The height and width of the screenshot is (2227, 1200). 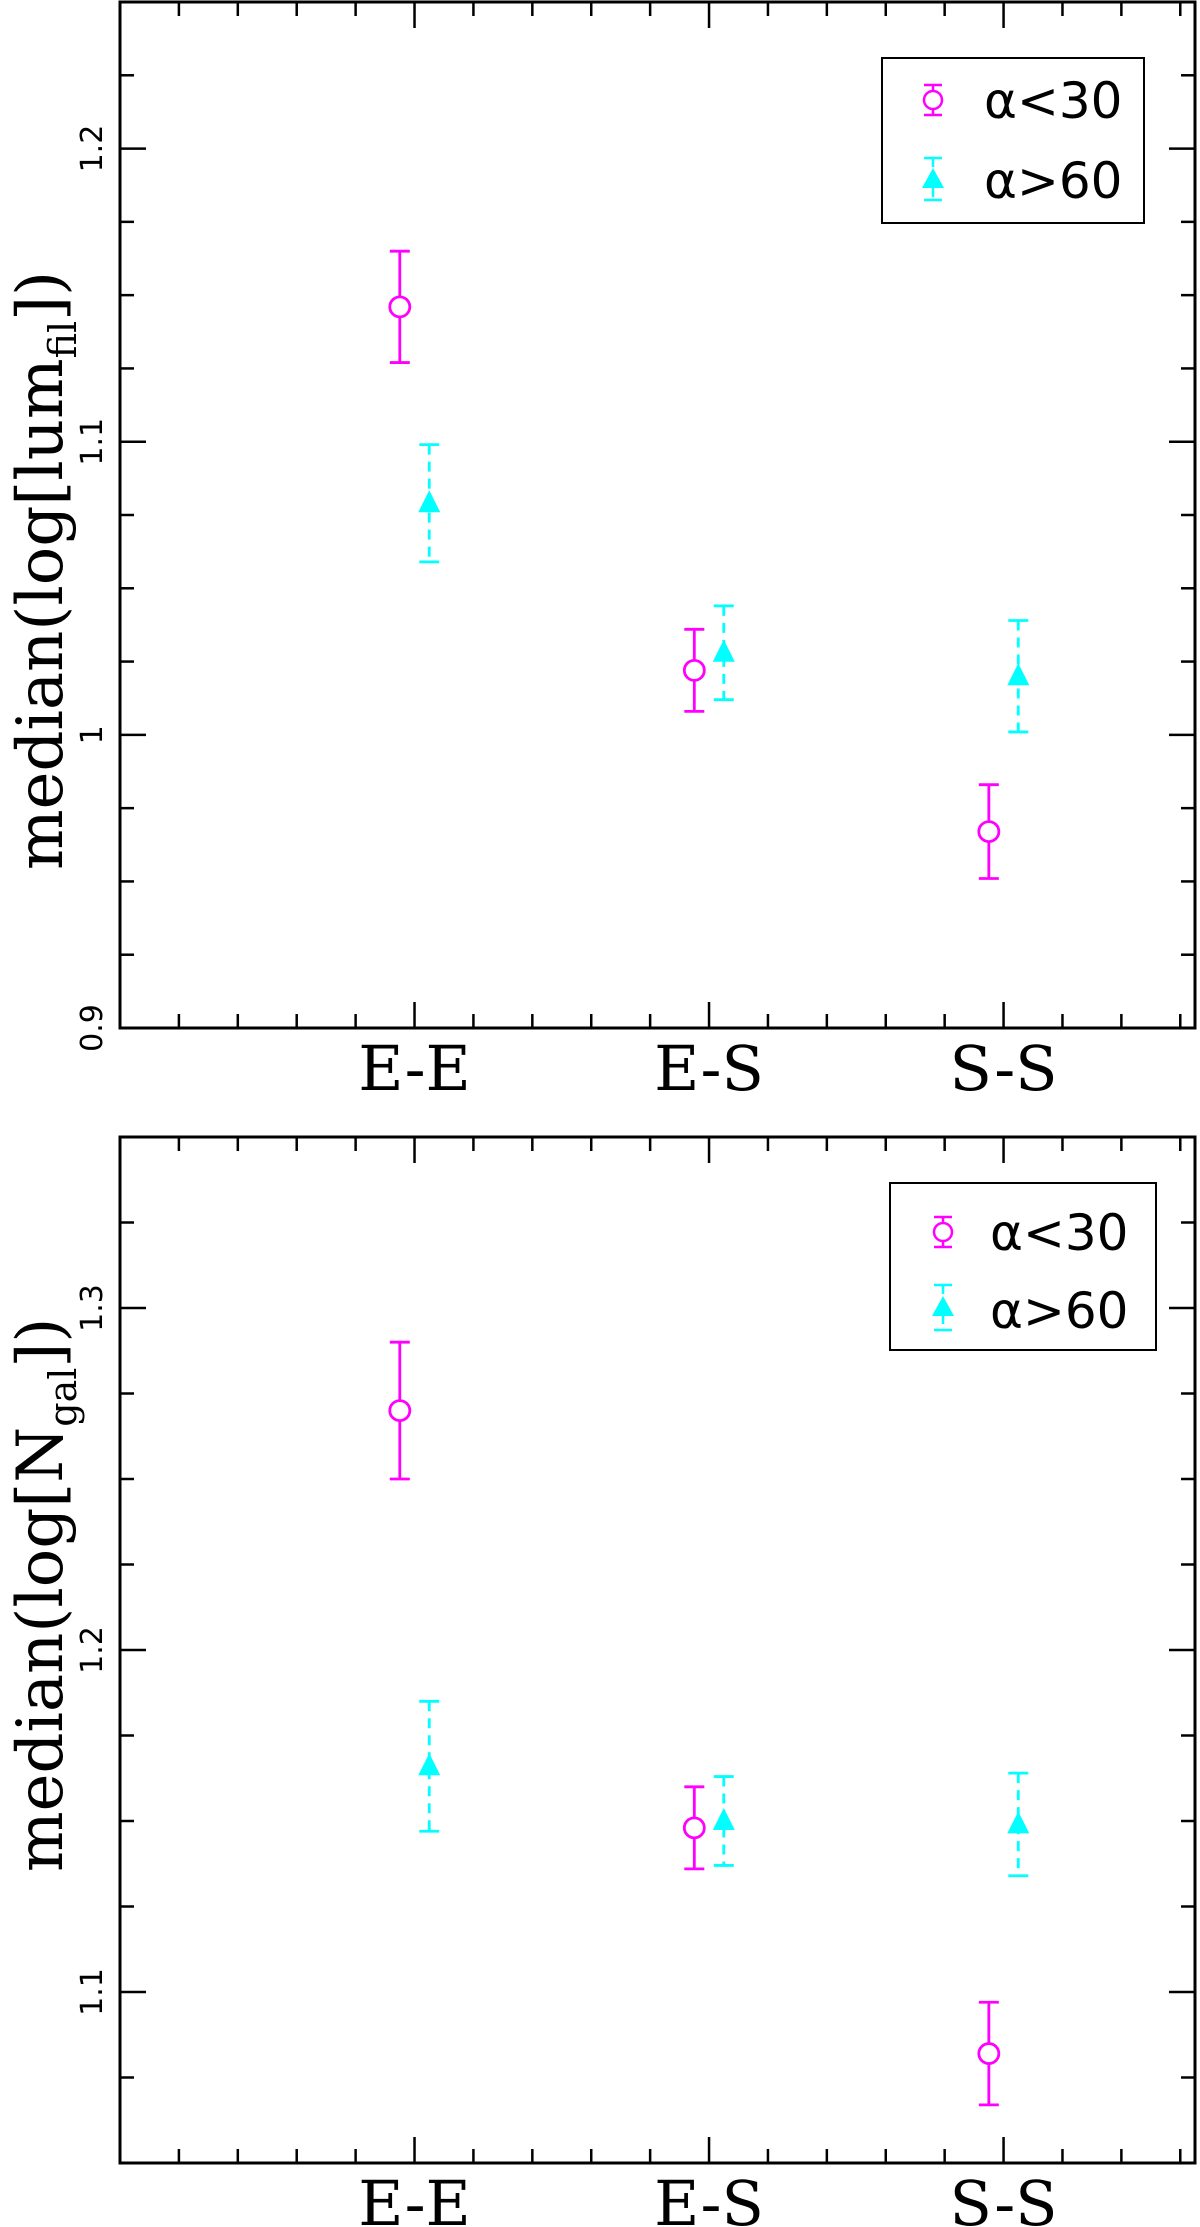 What do you see at coordinates (63, 340) in the screenshot?
I see `y-axis-label-sub: fil` at bounding box center [63, 340].